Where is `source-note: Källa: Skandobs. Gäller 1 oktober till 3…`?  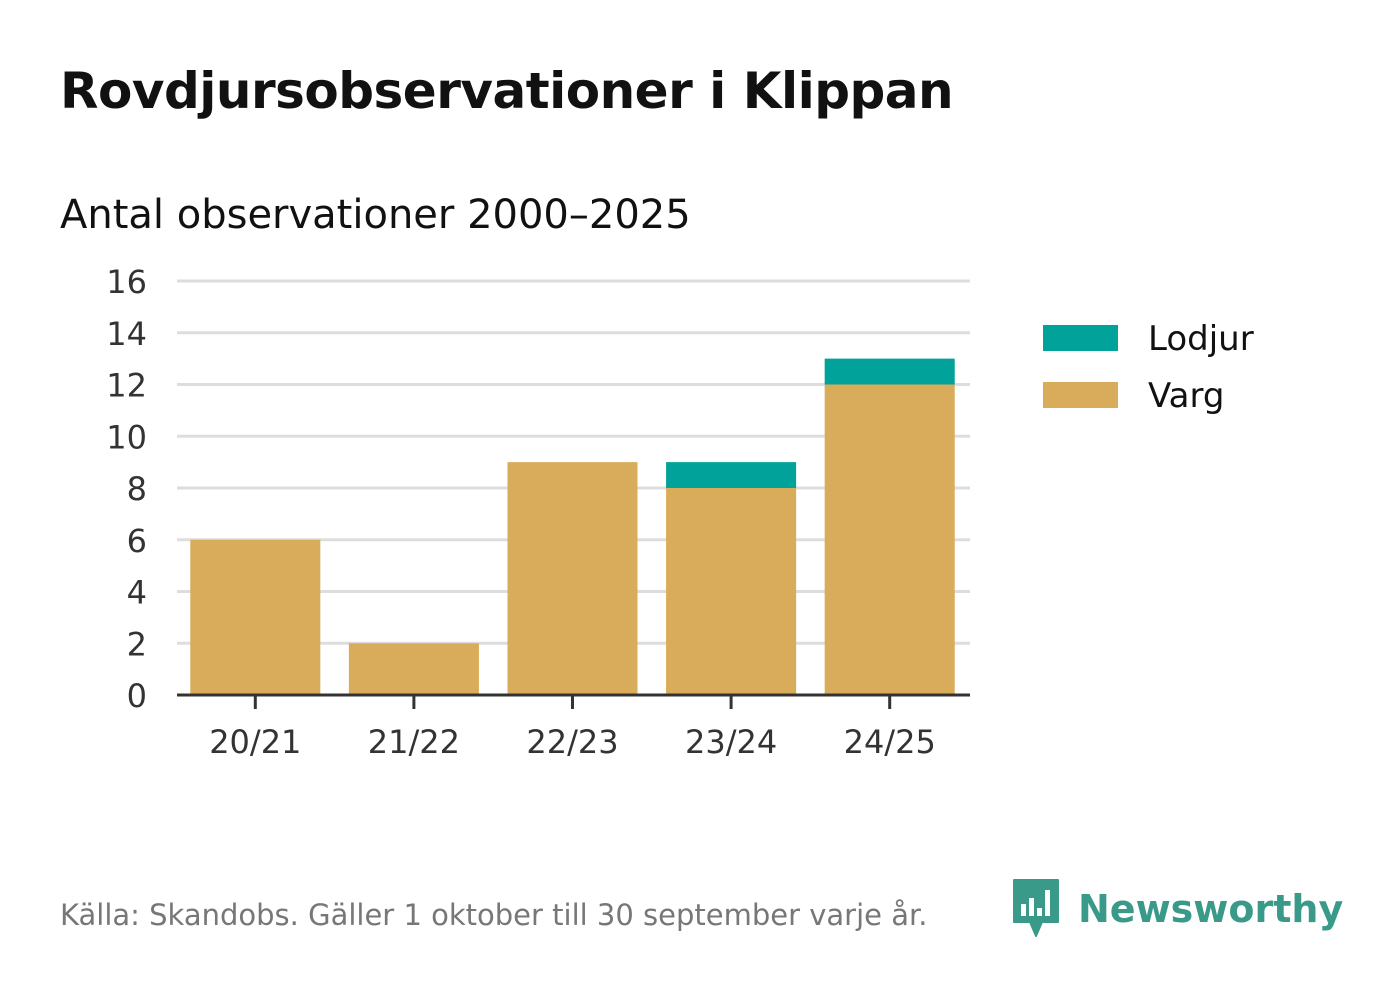
source-note: Källa: Skandobs. Gäller 1 oktober till 3… is located at coordinates (494, 915).